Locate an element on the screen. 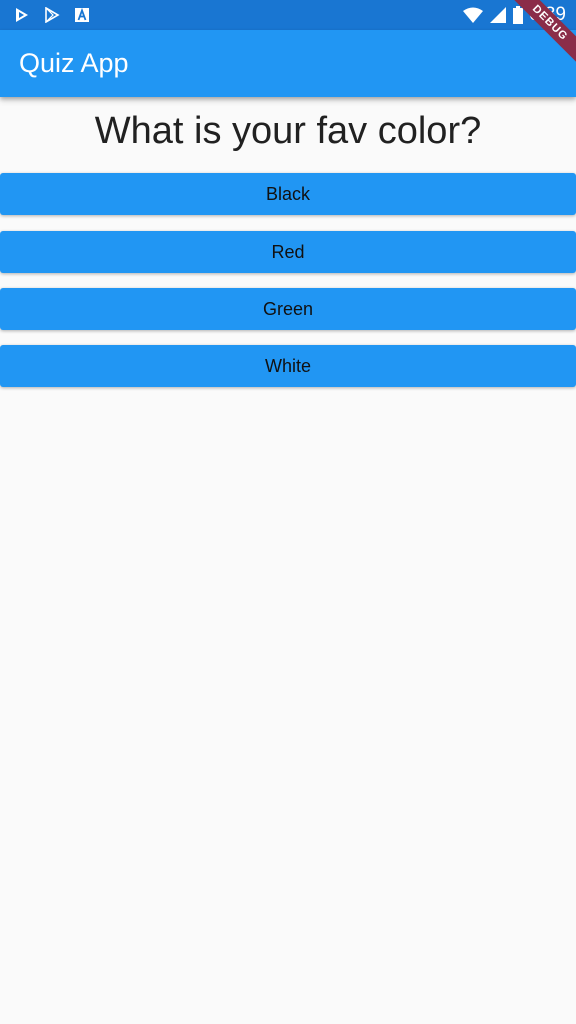 Image resolution: width=576 pixels, height=1024 pixels. question-text: What is your fav color? is located at coordinates (288, 131).